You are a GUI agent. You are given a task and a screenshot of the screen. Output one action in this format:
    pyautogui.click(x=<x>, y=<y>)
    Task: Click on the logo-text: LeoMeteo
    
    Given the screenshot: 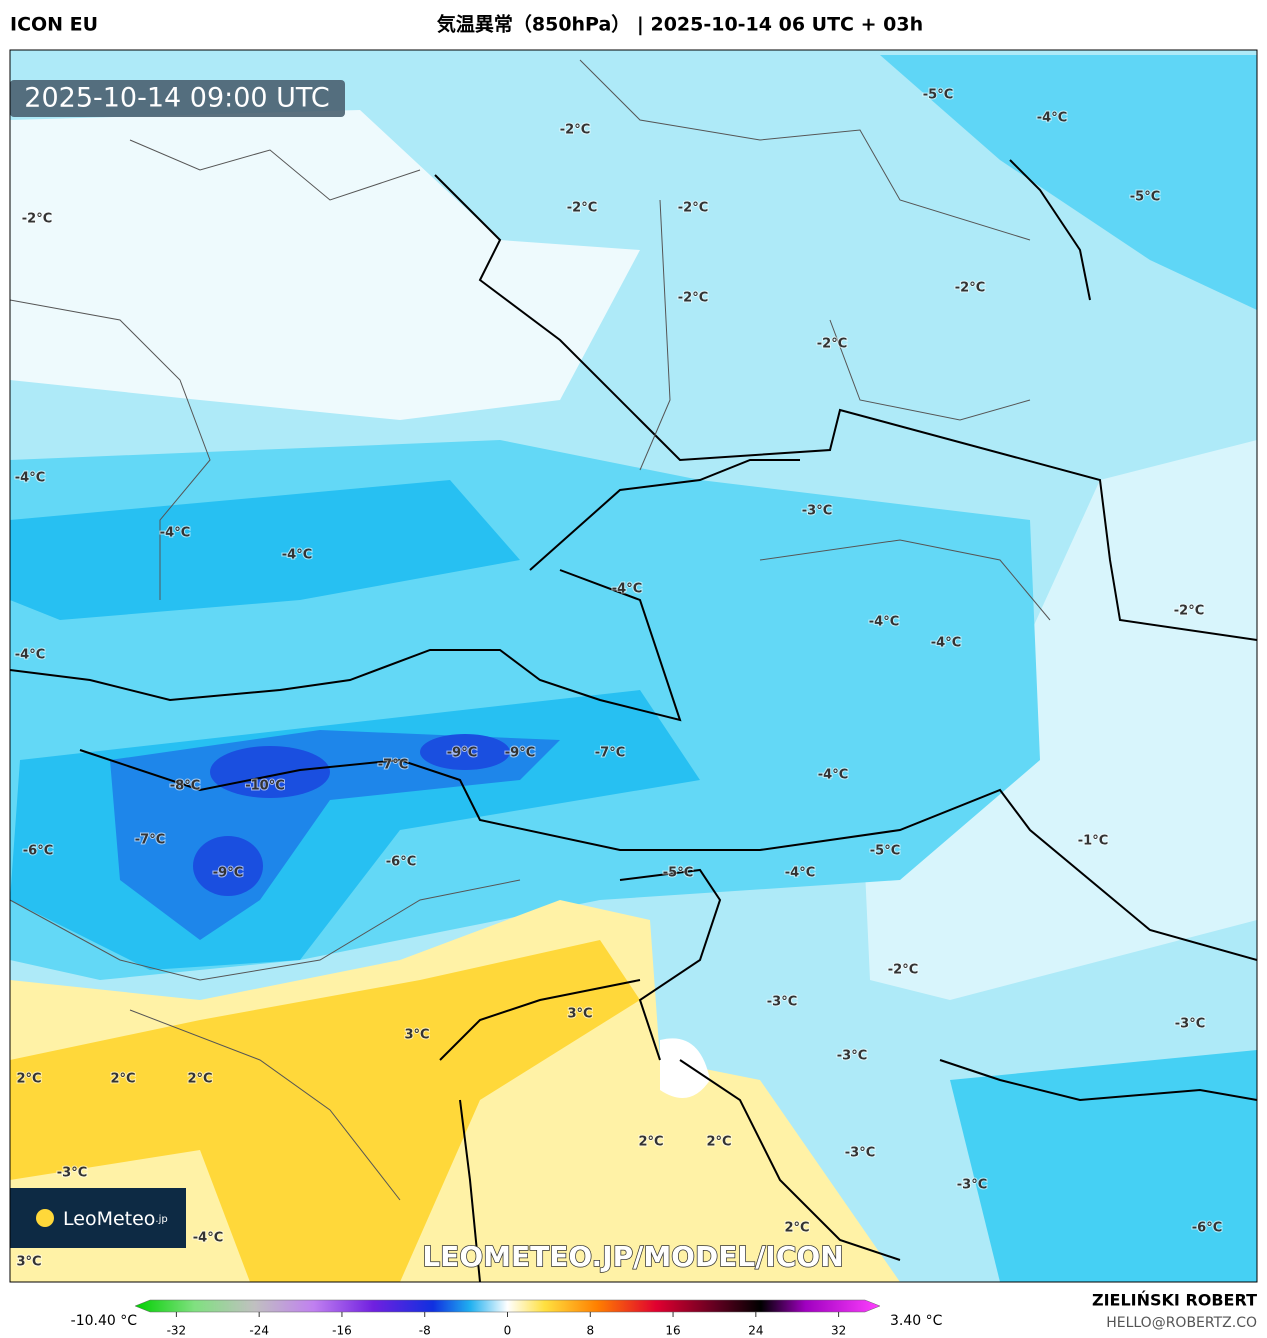 What is the action you would take?
    pyautogui.click(x=109, y=1219)
    